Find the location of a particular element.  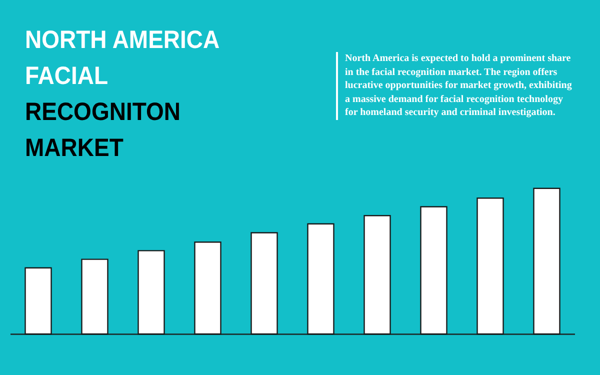

chart-title: NORTH AMERICA FACIAL RECOGNITON MARKET is located at coordinates (122, 94).